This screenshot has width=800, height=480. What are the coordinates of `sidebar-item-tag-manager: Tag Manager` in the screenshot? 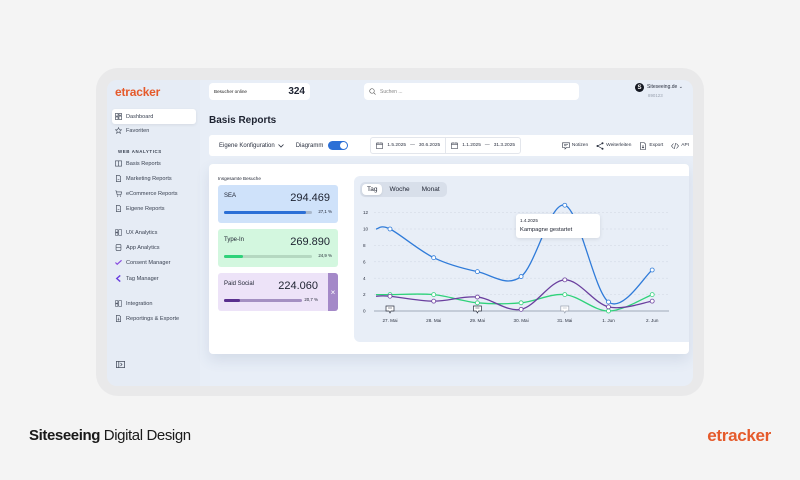 It's located at (154, 278).